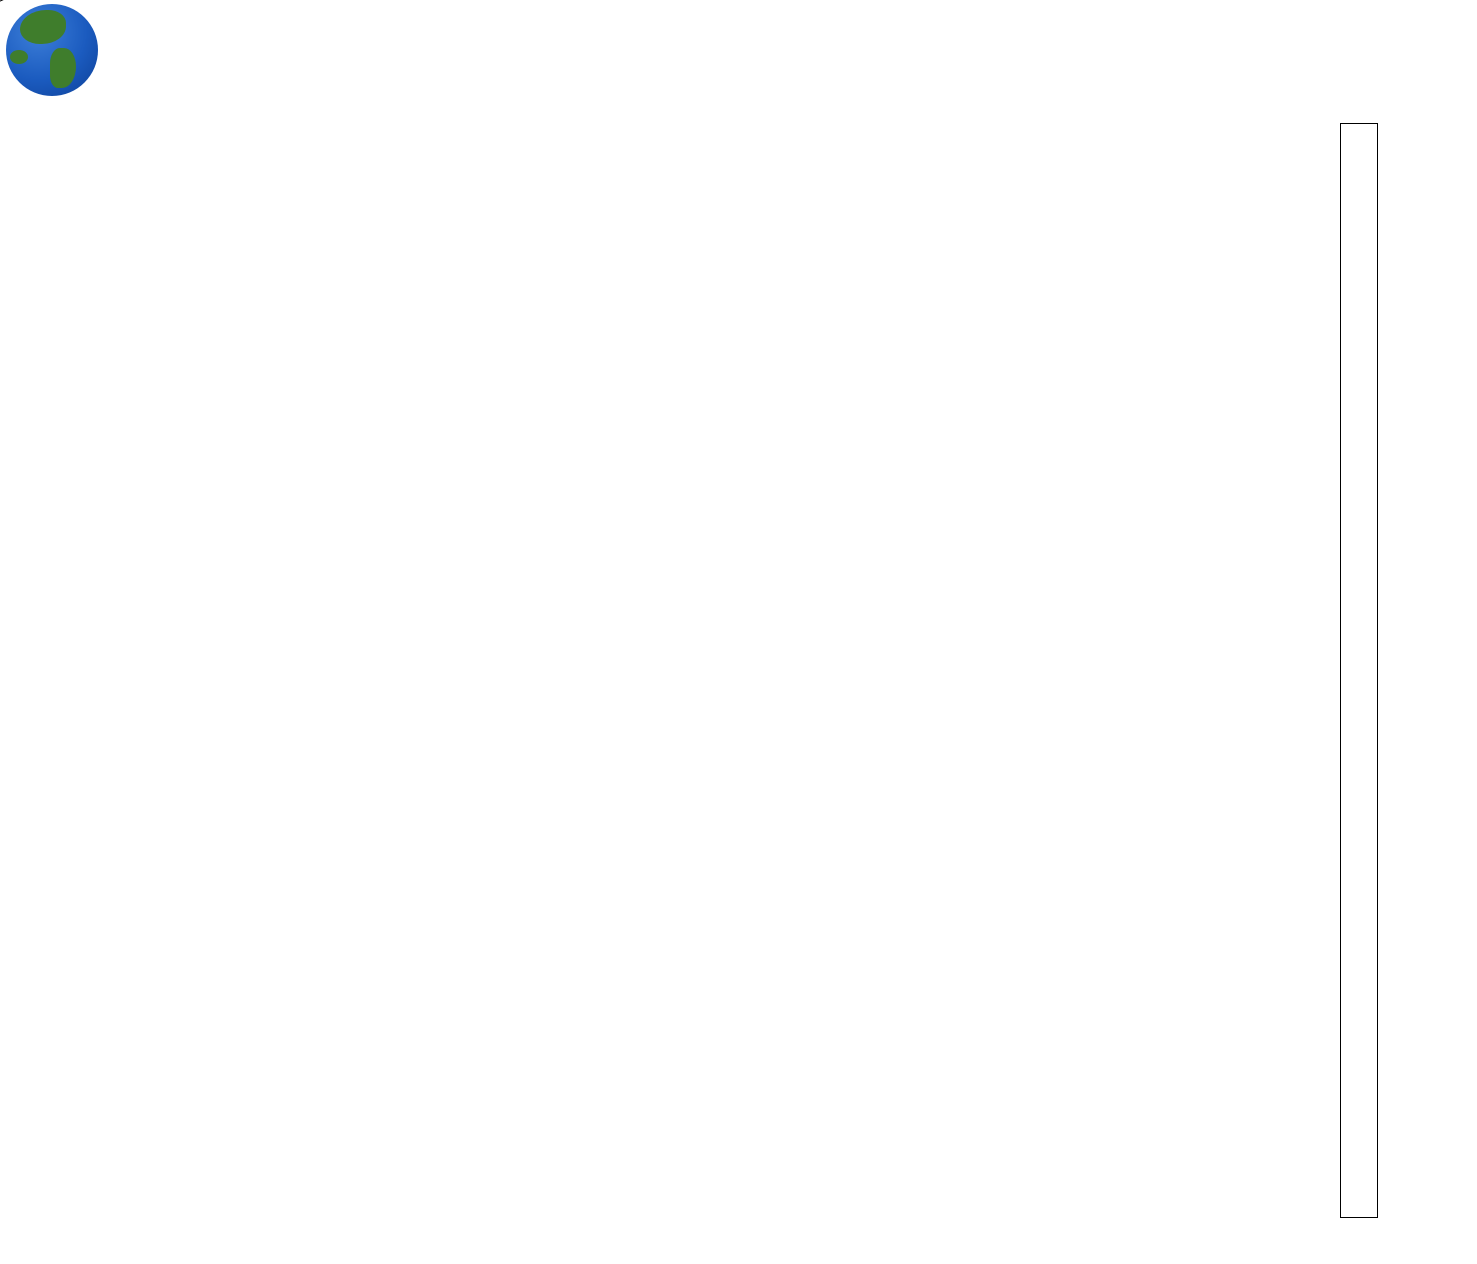  I want to click on colorbar-title, so click(1444, 670).